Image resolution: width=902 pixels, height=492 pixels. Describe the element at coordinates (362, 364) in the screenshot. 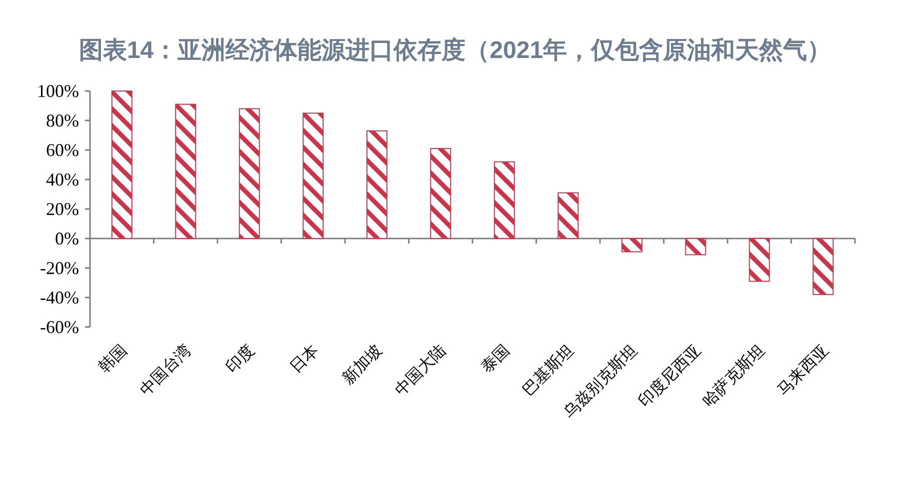

I see `x-tick-label: 新加坡` at that location.